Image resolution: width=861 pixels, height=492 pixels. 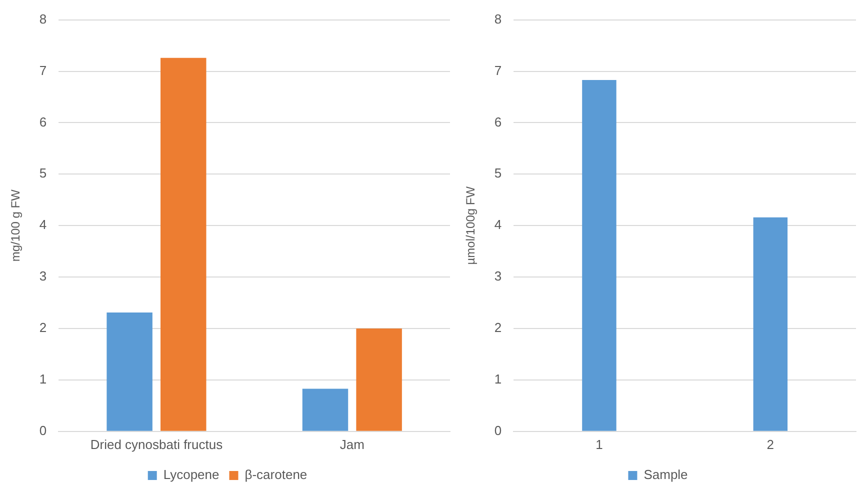 I want to click on legend-label: β-carotene, so click(x=276, y=474).